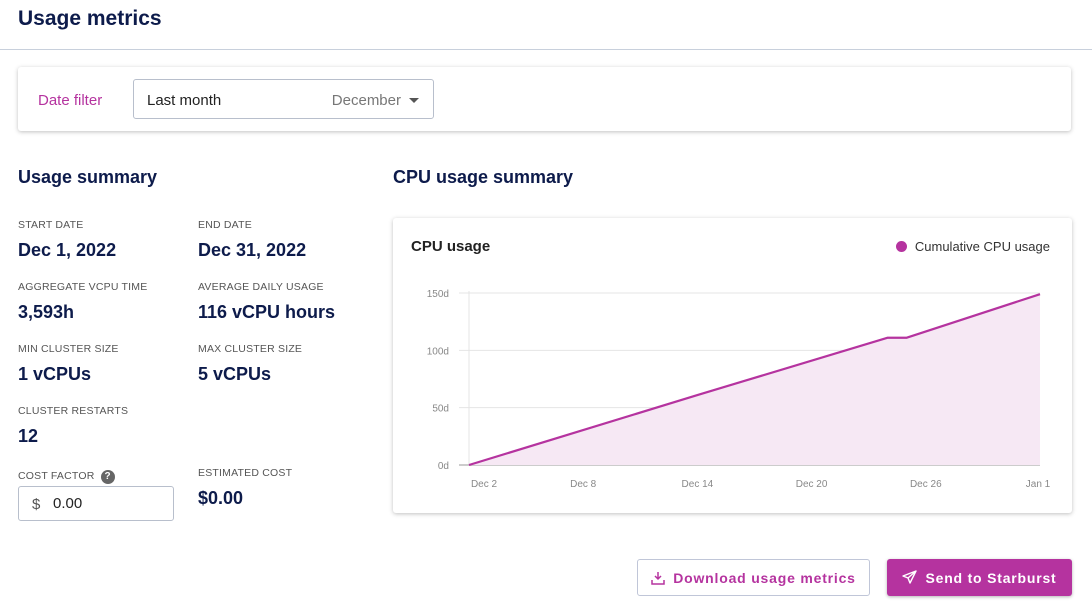 This screenshot has height=616, width=1092. Describe the element at coordinates (184, 100) in the screenshot. I see `date-filter-value: Last month` at that location.